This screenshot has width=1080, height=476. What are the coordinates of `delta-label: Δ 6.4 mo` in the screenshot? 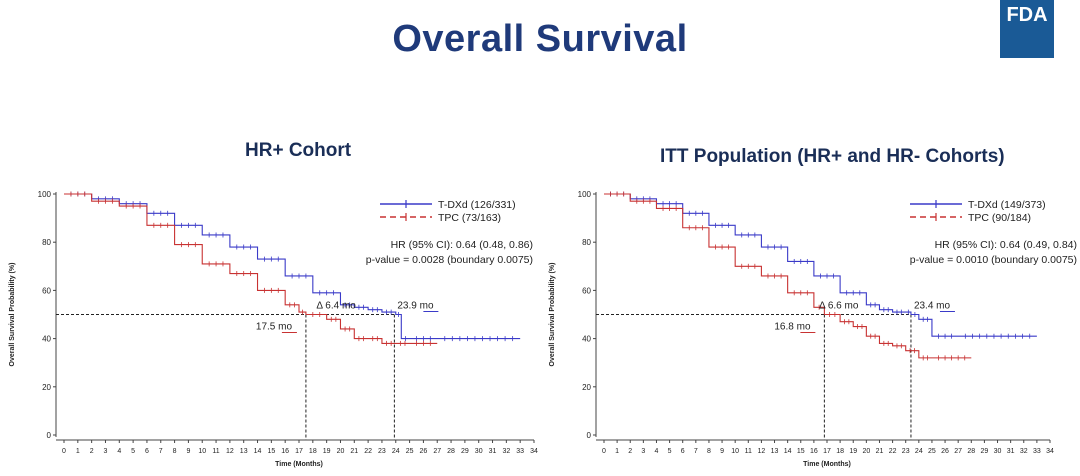 It's located at (336, 306).